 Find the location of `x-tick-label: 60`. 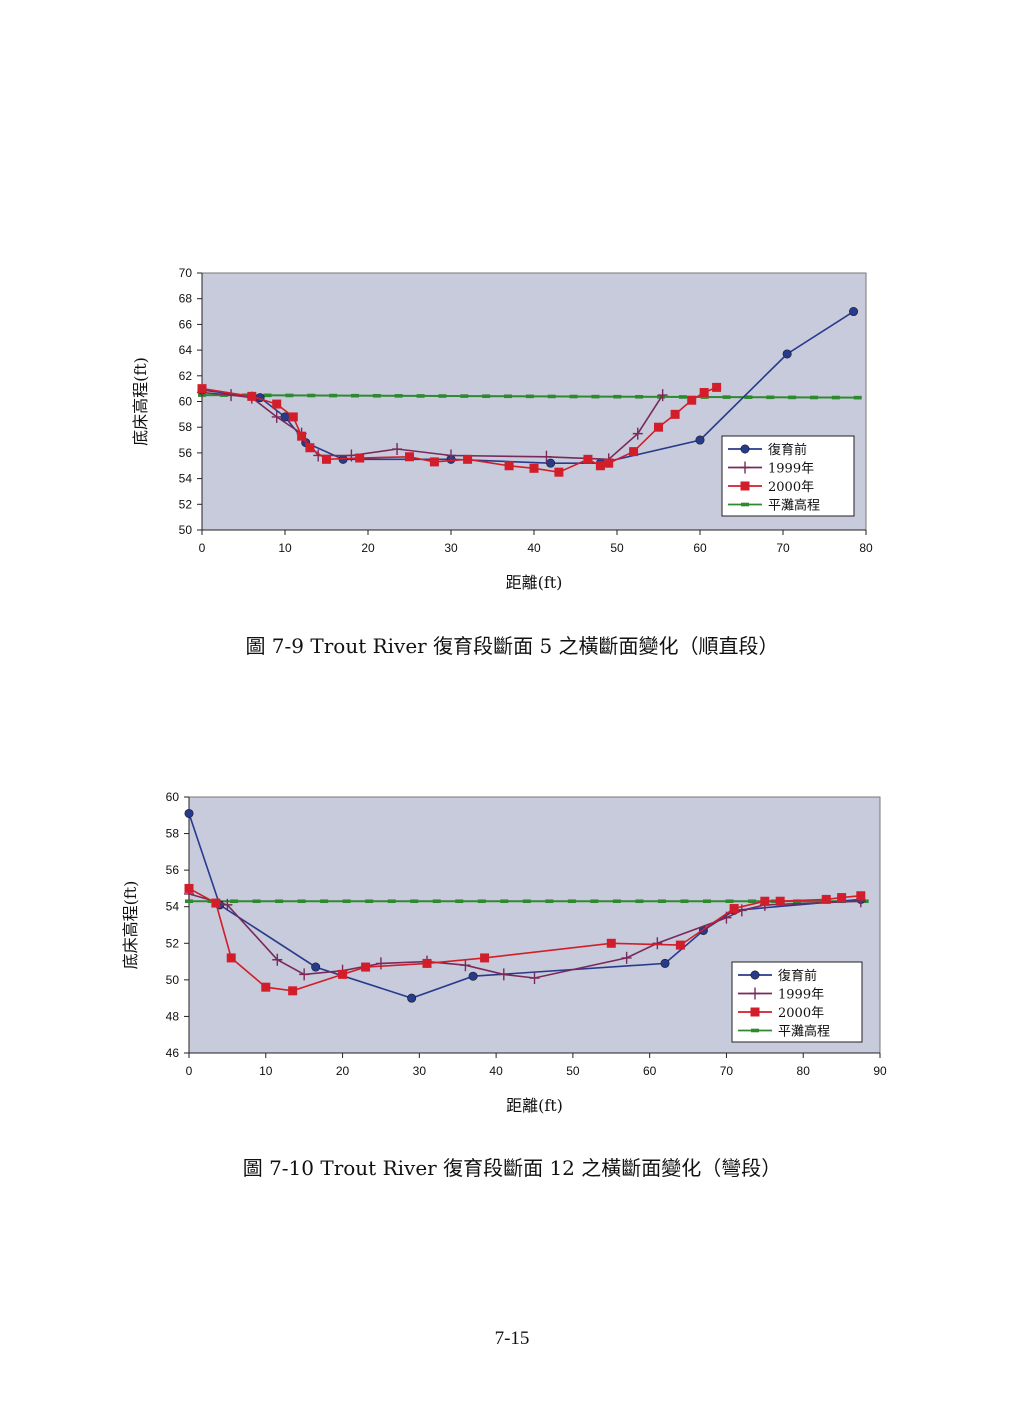

x-tick-label: 60 is located at coordinates (700, 548).